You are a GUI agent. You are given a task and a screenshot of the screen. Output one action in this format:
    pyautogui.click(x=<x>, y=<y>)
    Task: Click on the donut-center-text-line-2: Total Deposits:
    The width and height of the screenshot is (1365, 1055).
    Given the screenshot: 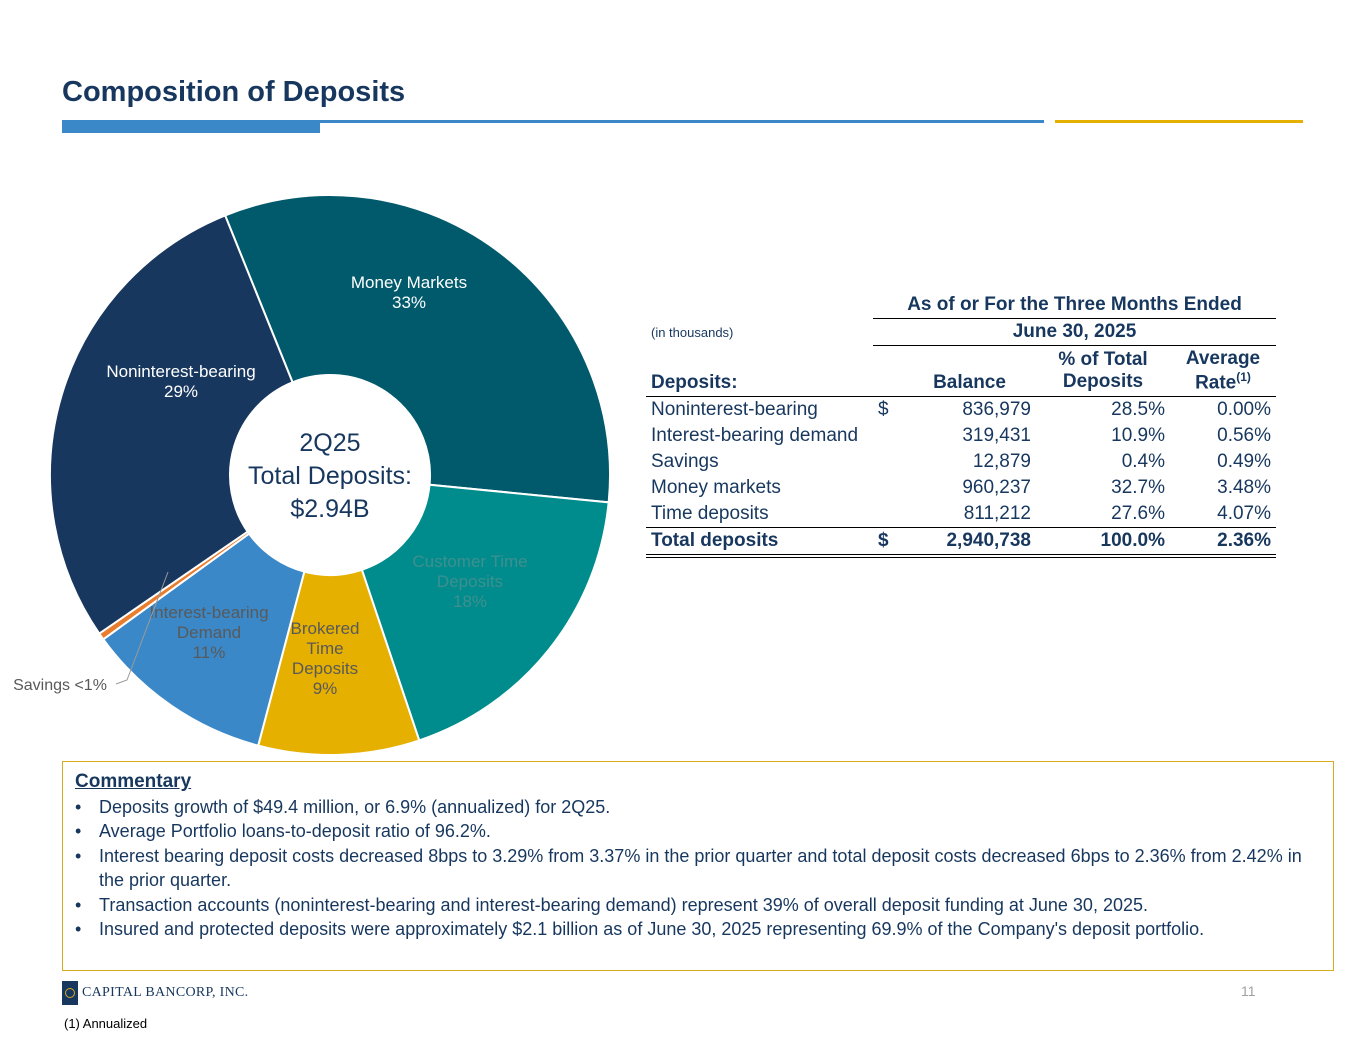 What is the action you would take?
    pyautogui.click(x=330, y=476)
    